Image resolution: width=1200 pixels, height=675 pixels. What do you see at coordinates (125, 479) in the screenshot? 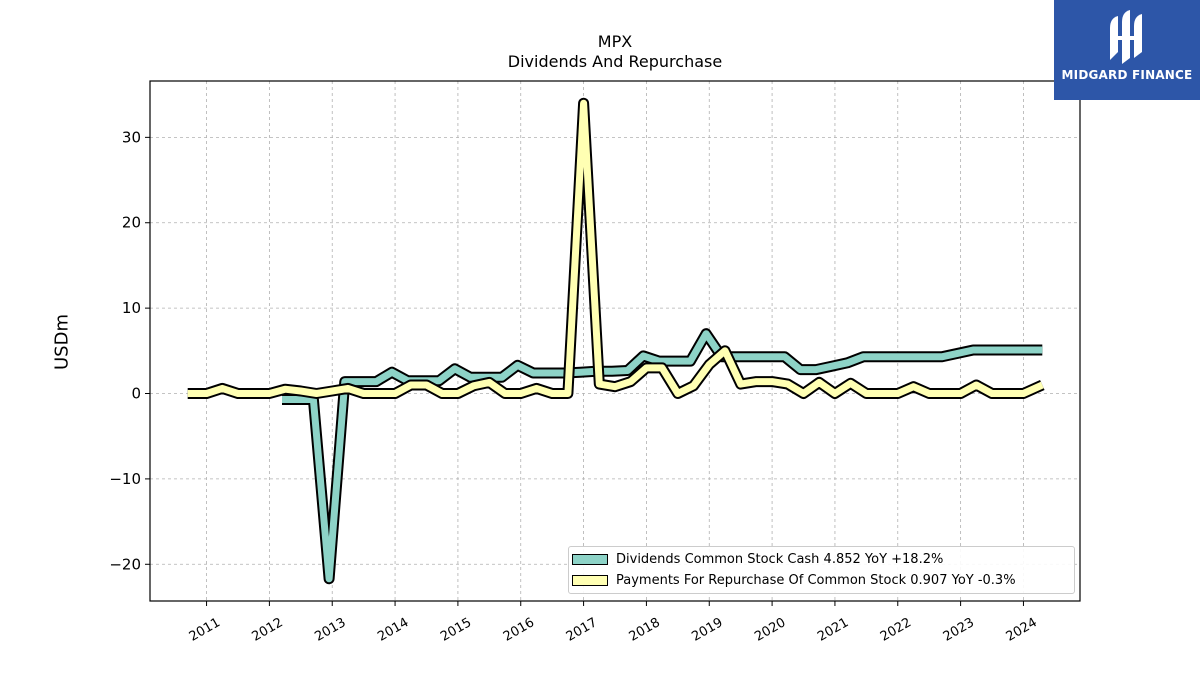
I see `y-tick-label: −10` at bounding box center [125, 479].